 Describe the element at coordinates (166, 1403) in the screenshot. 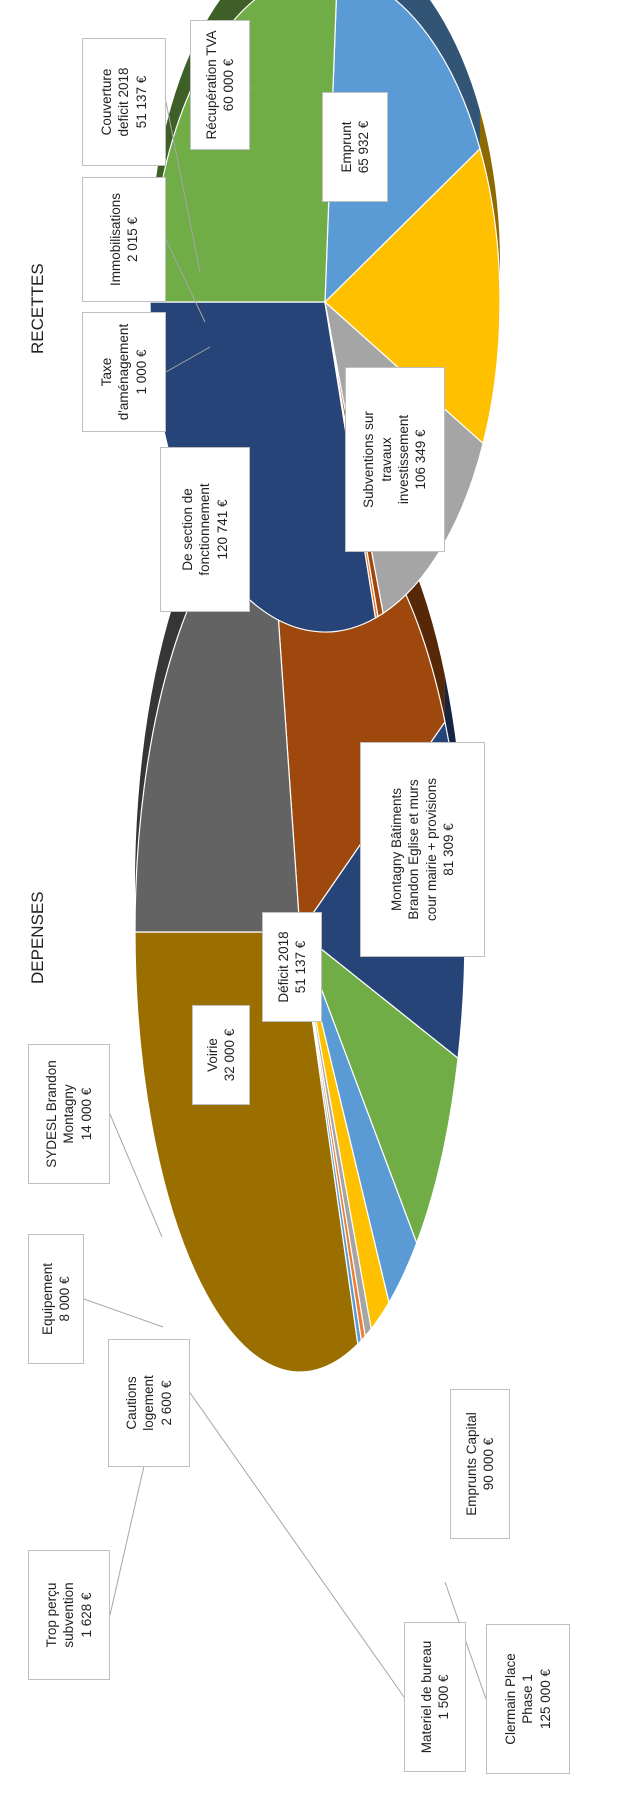

I see `label-value: 2 600 €` at that location.